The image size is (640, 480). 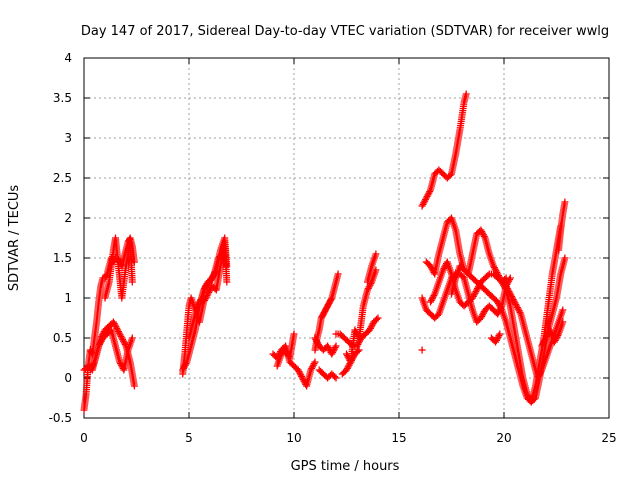 What do you see at coordinates (62, 338) in the screenshot?
I see `y-tick-label: 0.5` at bounding box center [62, 338].